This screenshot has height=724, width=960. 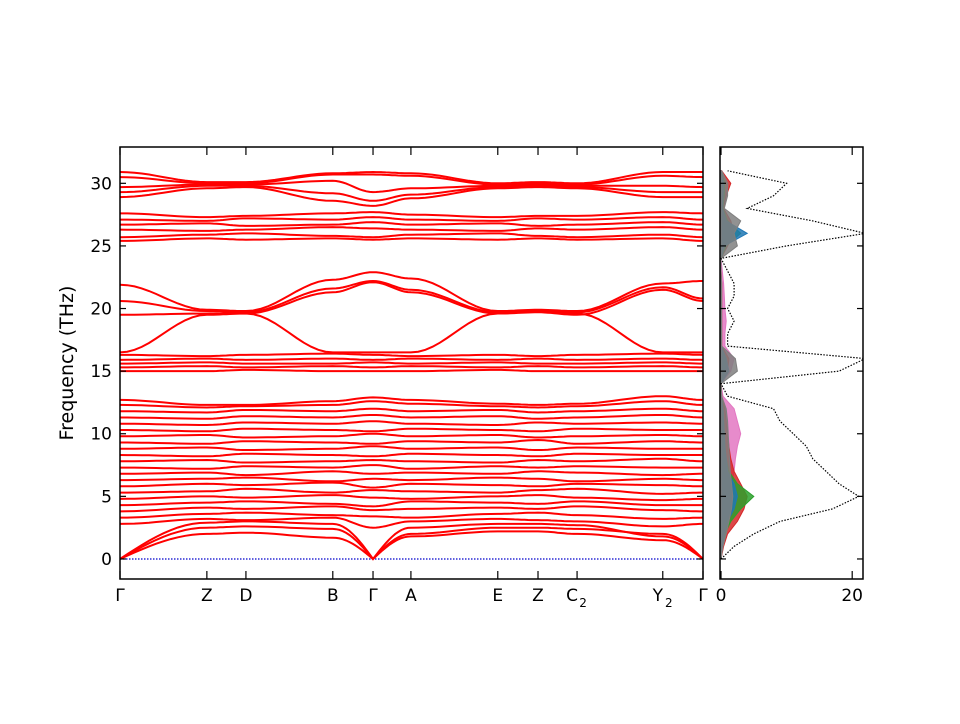 What do you see at coordinates (101, 247) in the screenshot?
I see `y-tick-label: 25` at bounding box center [101, 247].